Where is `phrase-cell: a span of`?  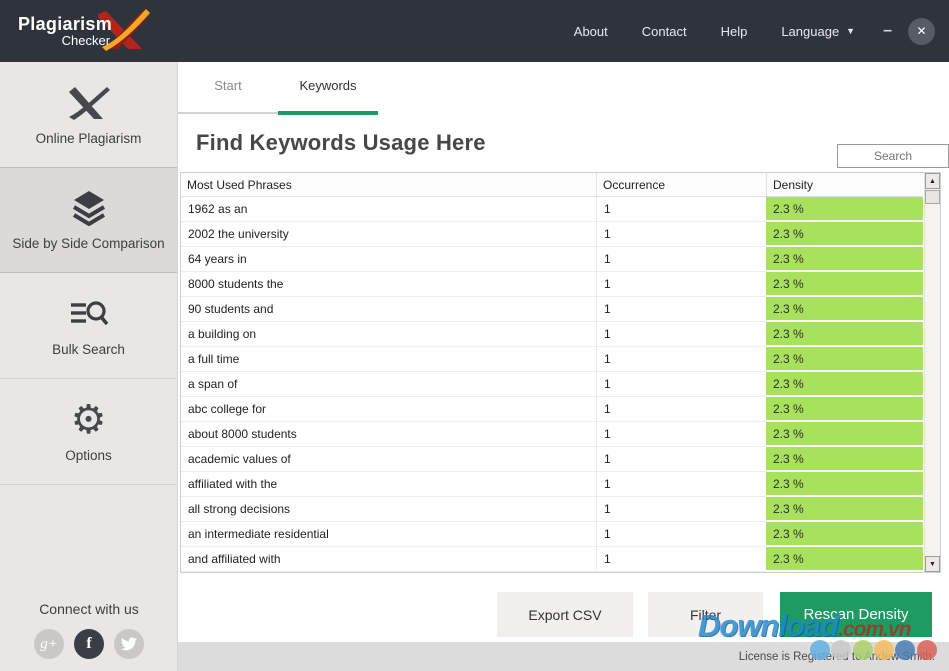 phrase-cell: a span of is located at coordinates (388, 384).